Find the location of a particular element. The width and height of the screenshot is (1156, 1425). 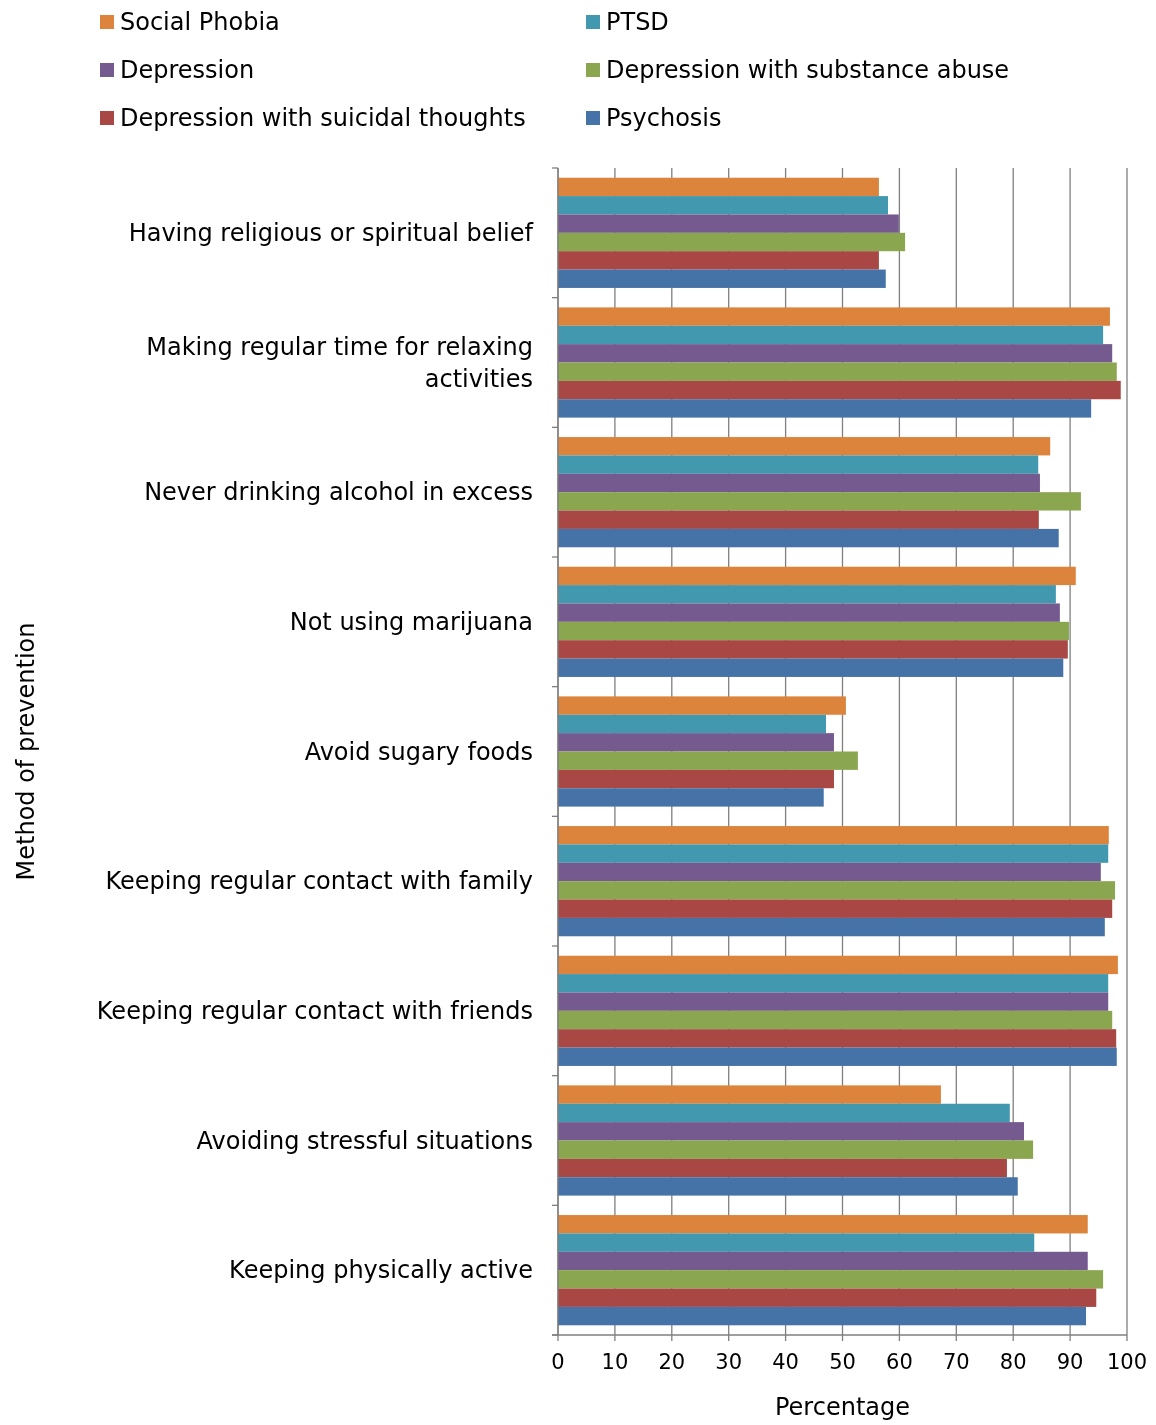

y-tick-label: Never drinking alcohol in excess is located at coordinates (338, 492).